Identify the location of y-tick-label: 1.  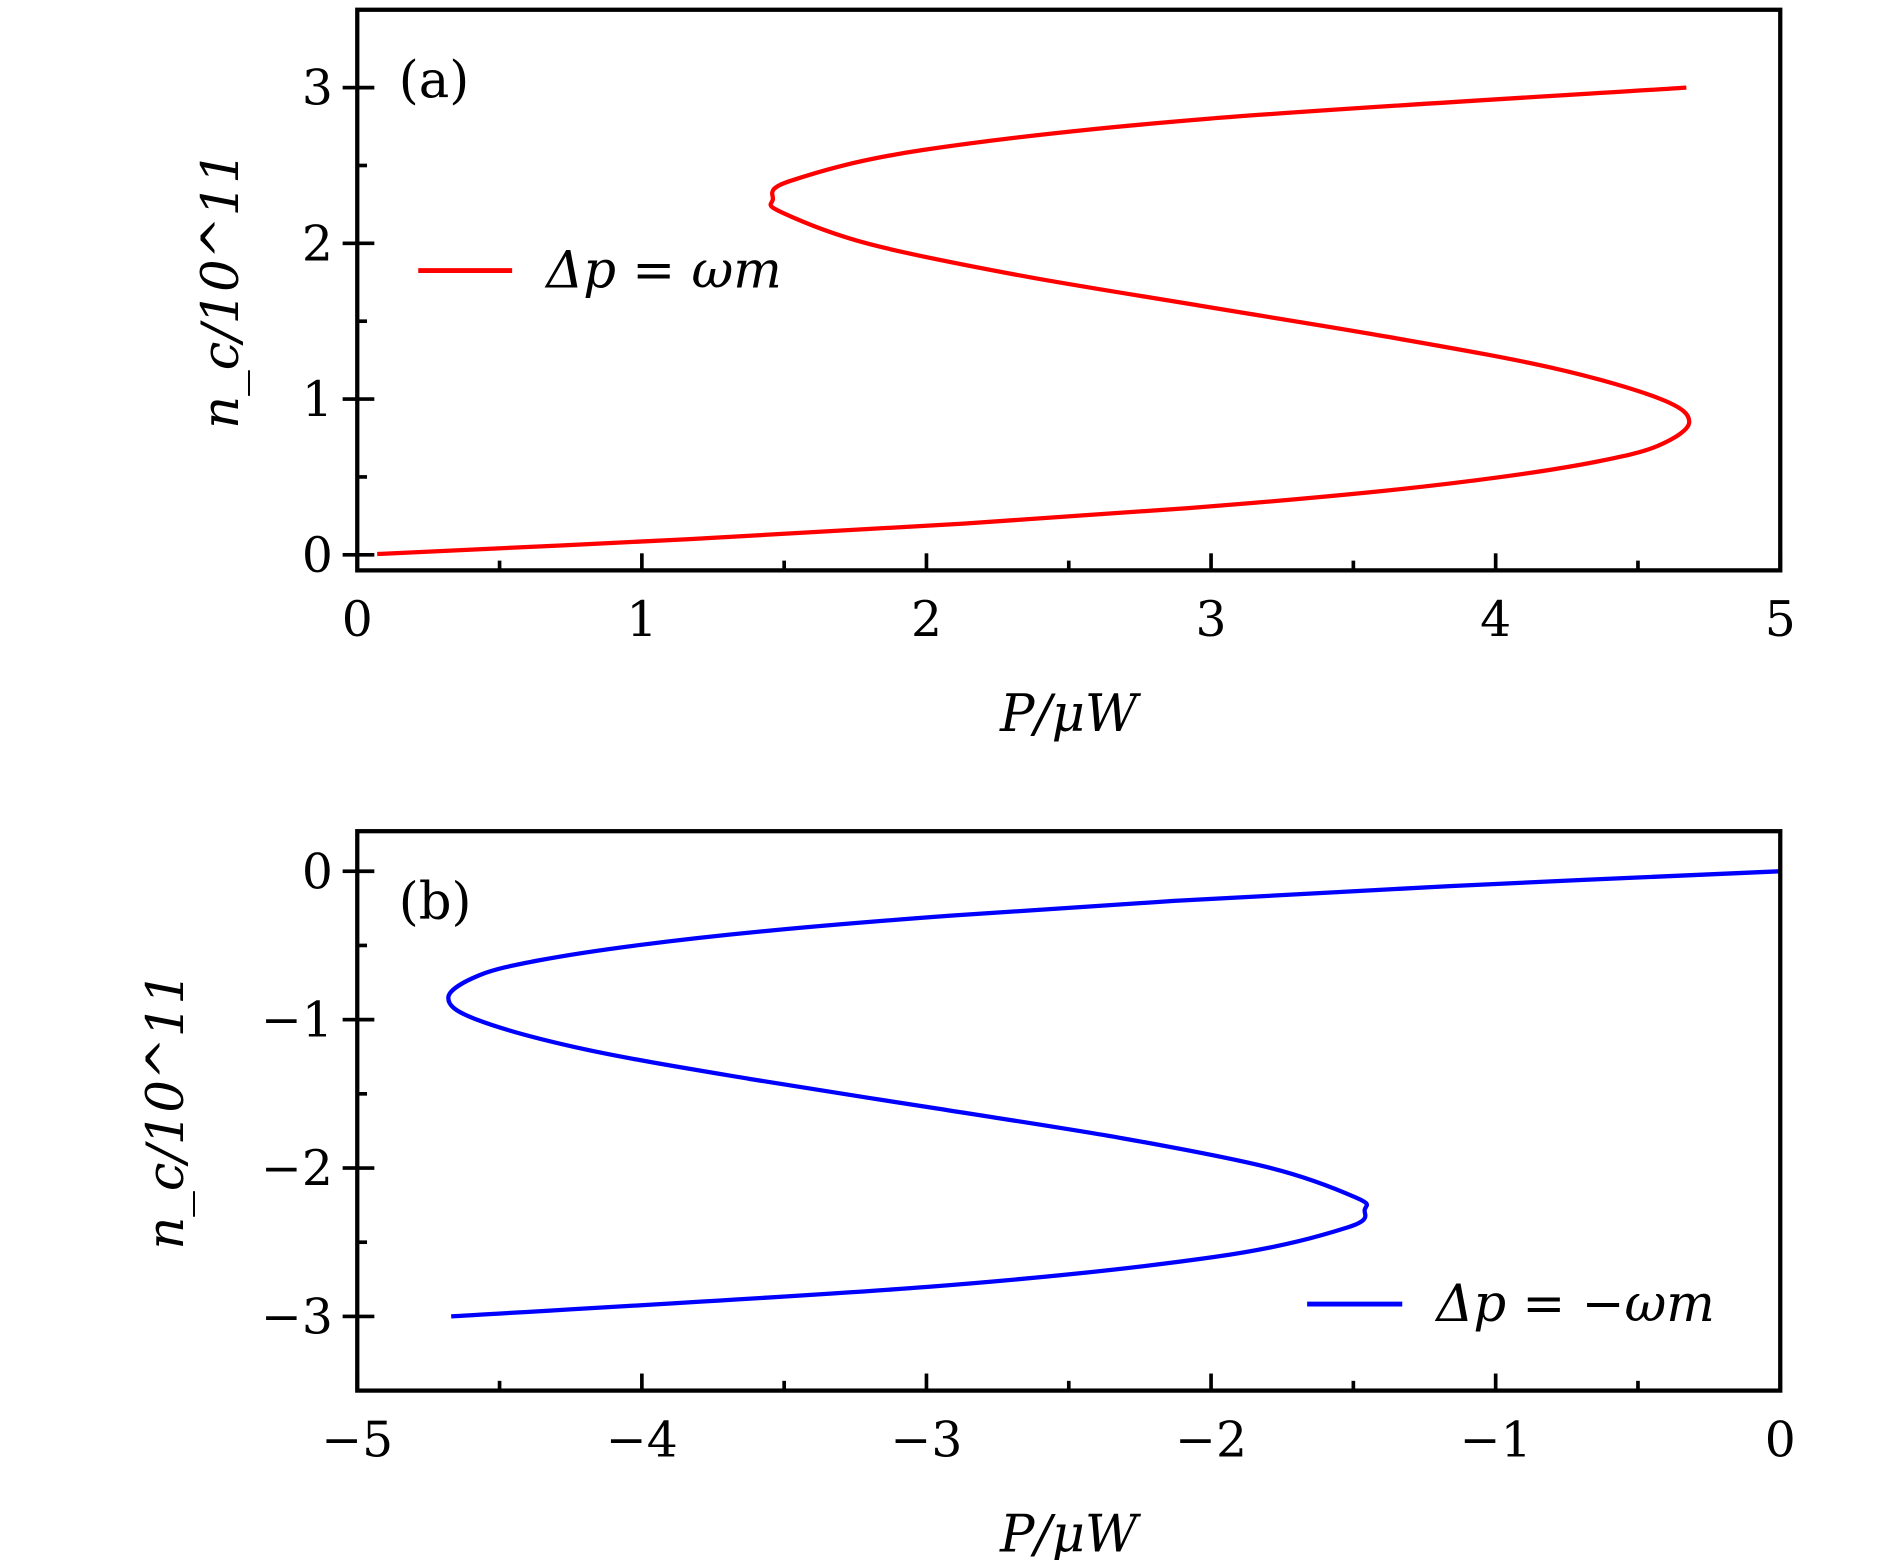
(317, 400).